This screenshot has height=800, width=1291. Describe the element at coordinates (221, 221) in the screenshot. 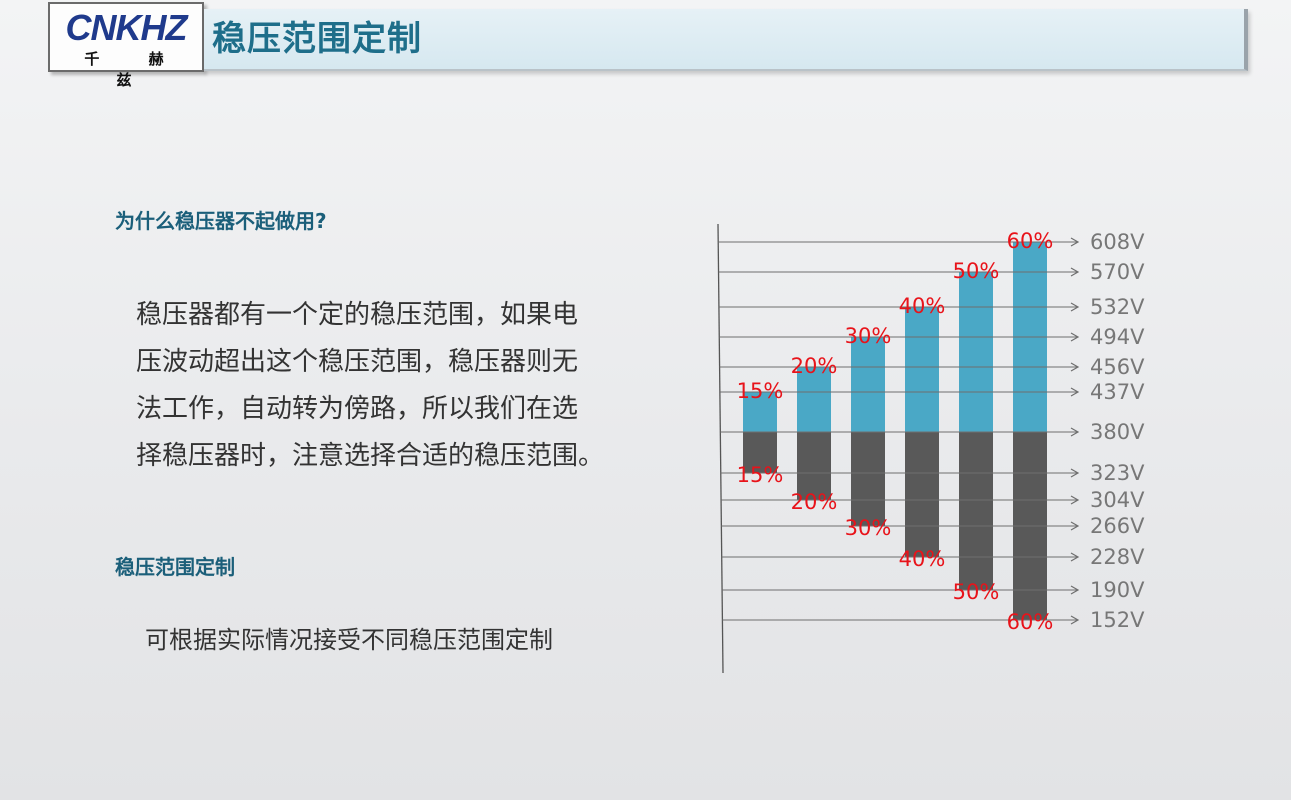

I see `section-heading-why: 为什么稳压器不起做用?` at that location.